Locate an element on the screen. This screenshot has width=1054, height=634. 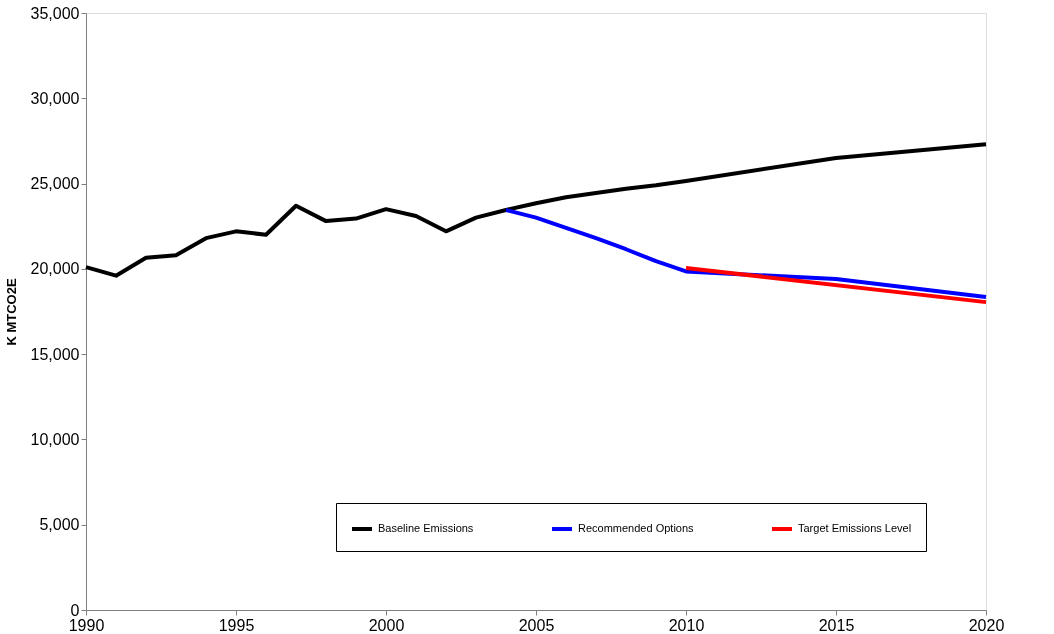
legend-label: Recommended Options is located at coordinates (636, 528).